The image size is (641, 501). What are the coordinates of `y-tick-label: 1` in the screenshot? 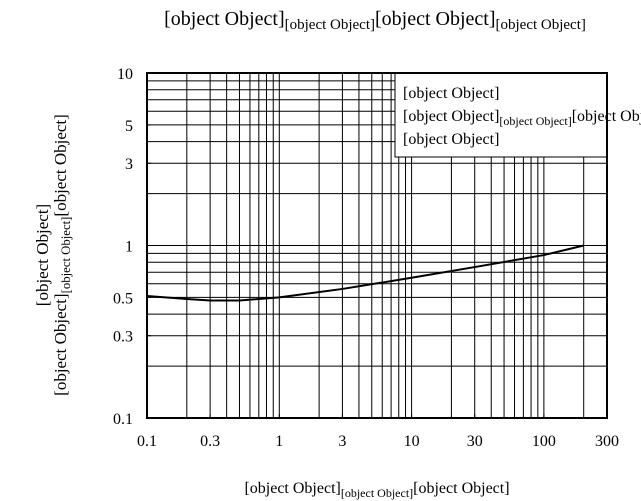 It's located at (129, 247).